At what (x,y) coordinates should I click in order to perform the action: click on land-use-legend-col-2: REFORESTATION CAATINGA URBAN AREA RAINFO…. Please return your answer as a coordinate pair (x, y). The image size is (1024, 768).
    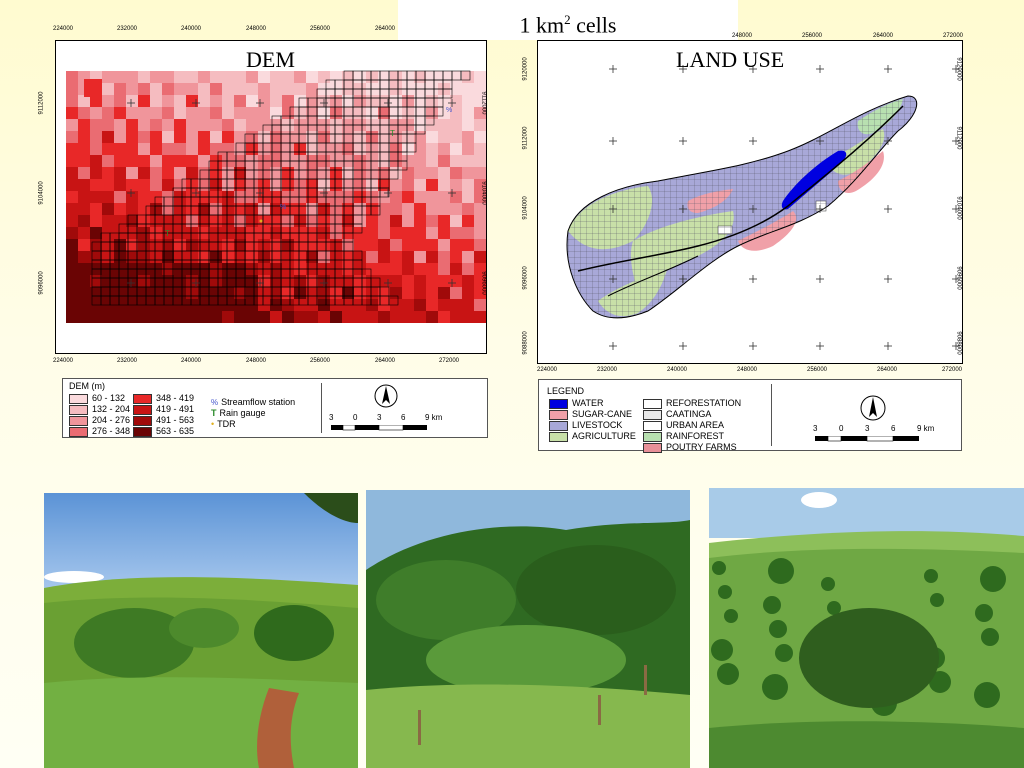
    Looking at the image, I should click on (692, 425).